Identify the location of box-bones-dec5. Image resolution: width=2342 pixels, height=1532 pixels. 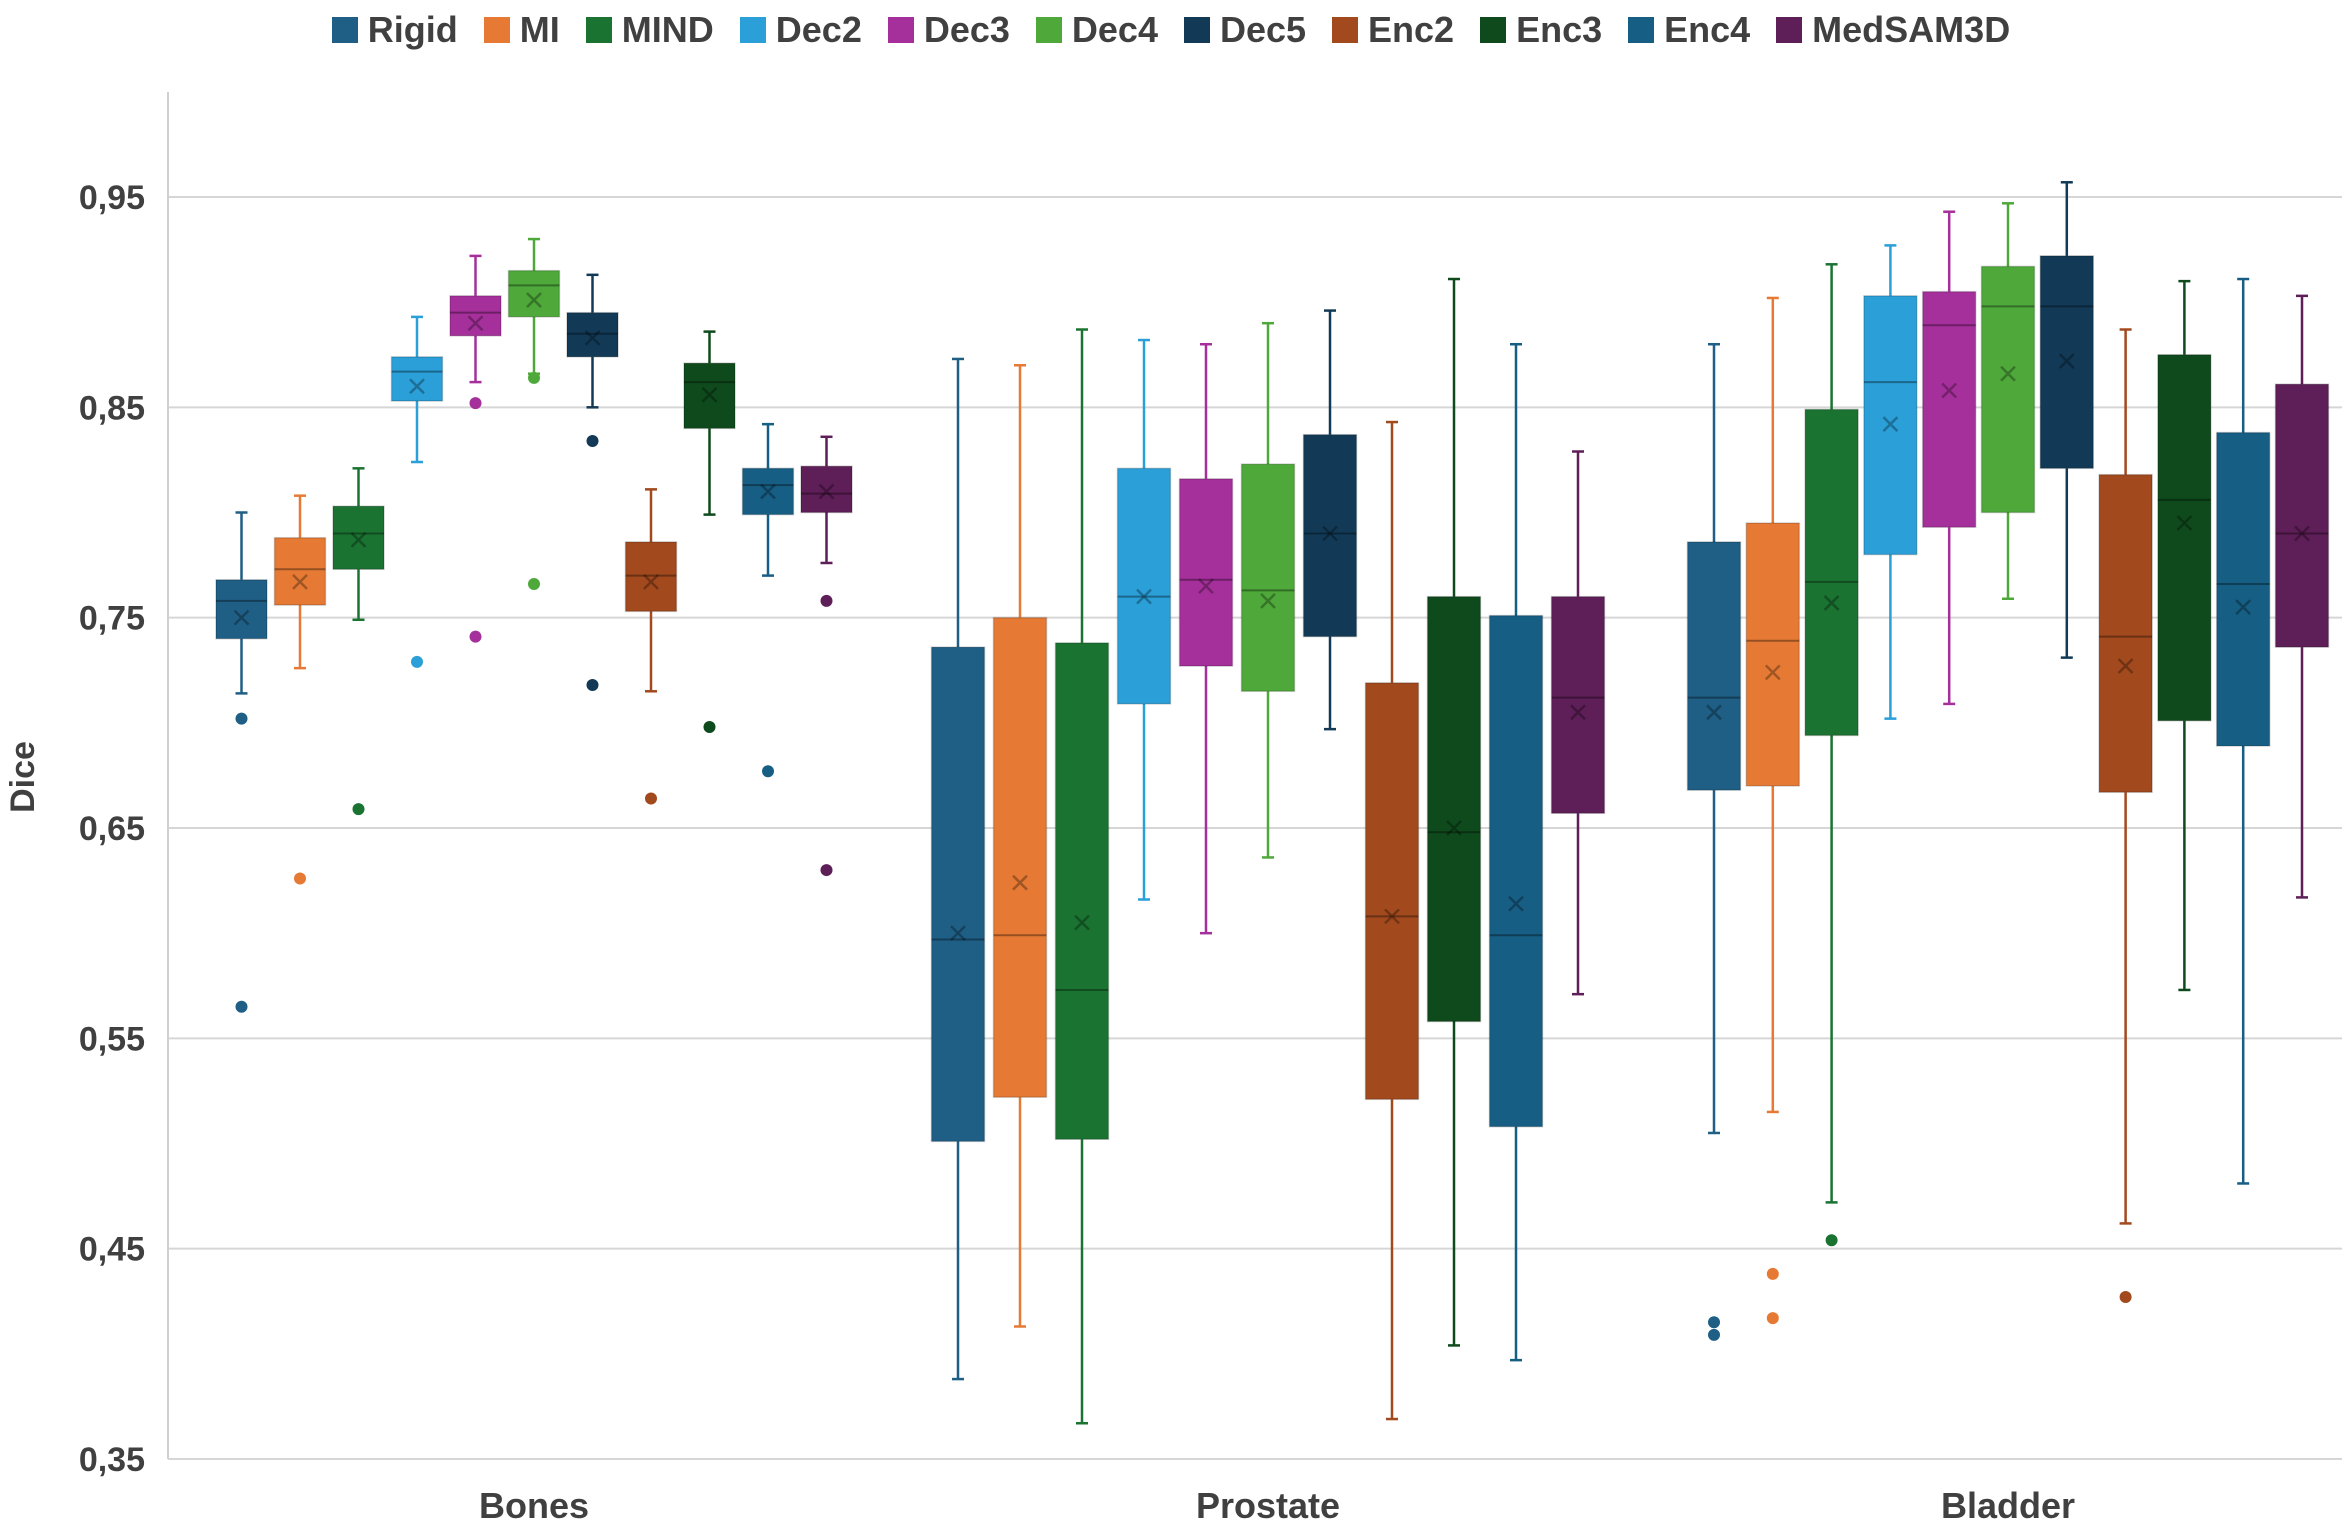
(592, 482).